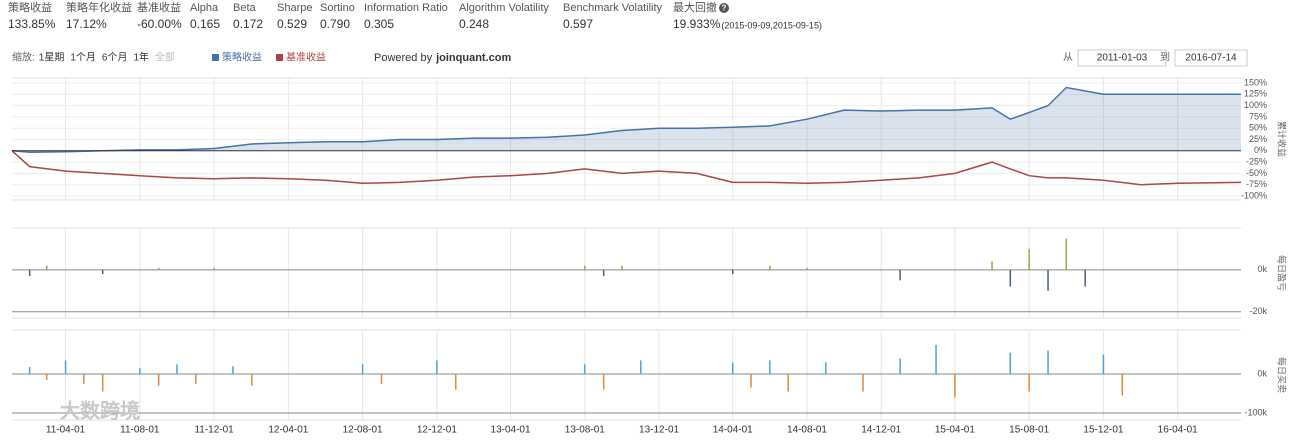 The width and height of the screenshot is (1295, 441). Describe the element at coordinates (1029, 430) in the screenshot. I see `x-tick-label: 15-08-01` at that location.